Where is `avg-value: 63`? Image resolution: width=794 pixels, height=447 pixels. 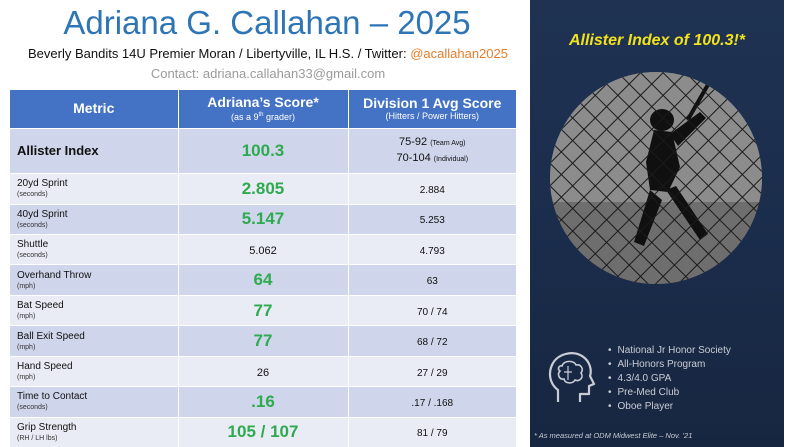 avg-value: 63 is located at coordinates (432, 282).